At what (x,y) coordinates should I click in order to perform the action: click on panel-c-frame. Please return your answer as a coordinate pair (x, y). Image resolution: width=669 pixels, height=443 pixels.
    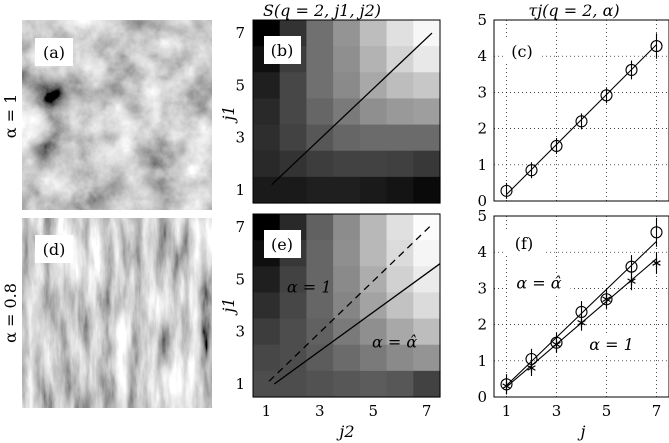
    Looking at the image, I should click on (581, 110).